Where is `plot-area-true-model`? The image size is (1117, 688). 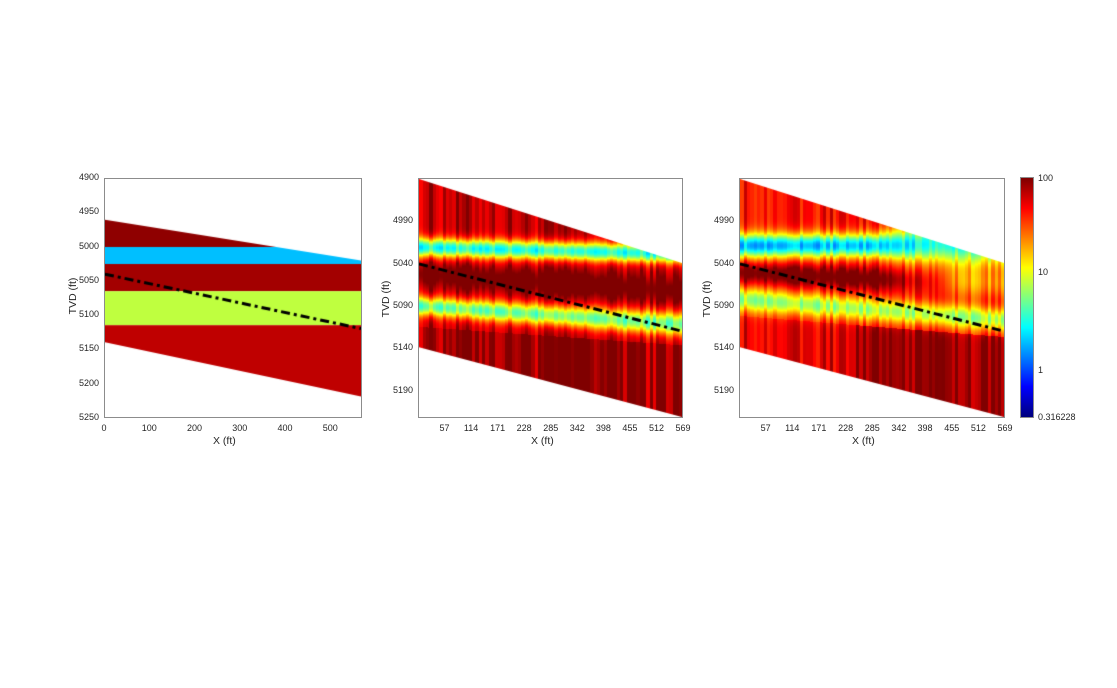 plot-area-true-model is located at coordinates (233, 298).